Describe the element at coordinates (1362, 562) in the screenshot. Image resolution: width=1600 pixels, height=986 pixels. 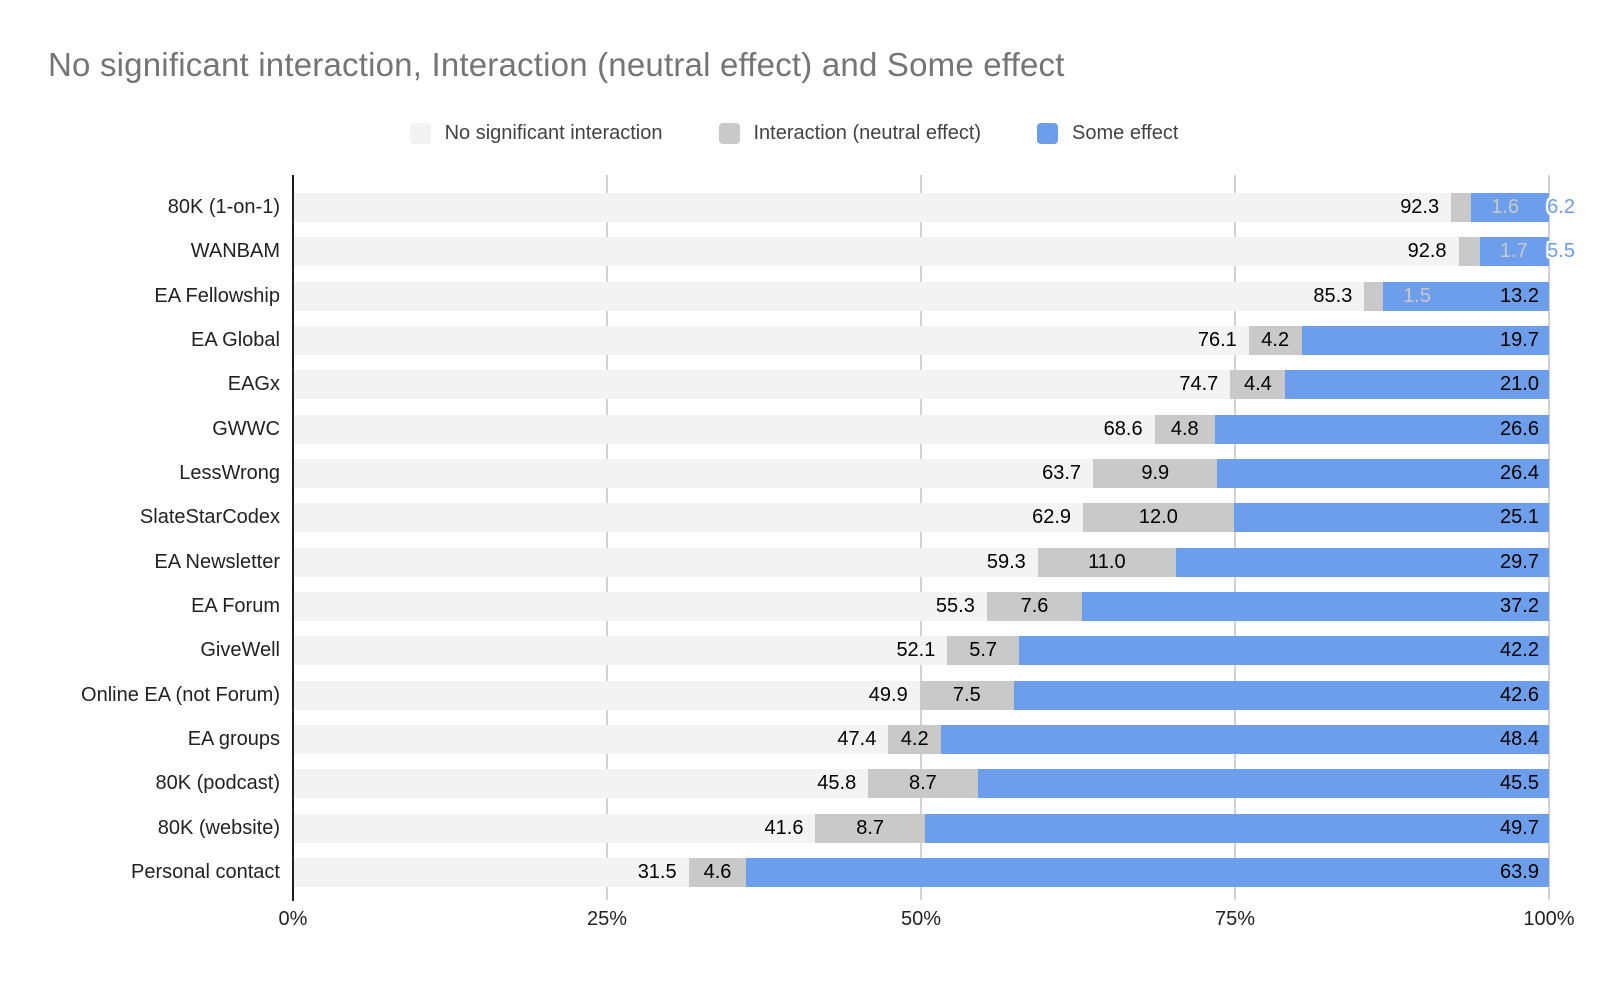
I see `bar-segment-2: 29.7` at that location.